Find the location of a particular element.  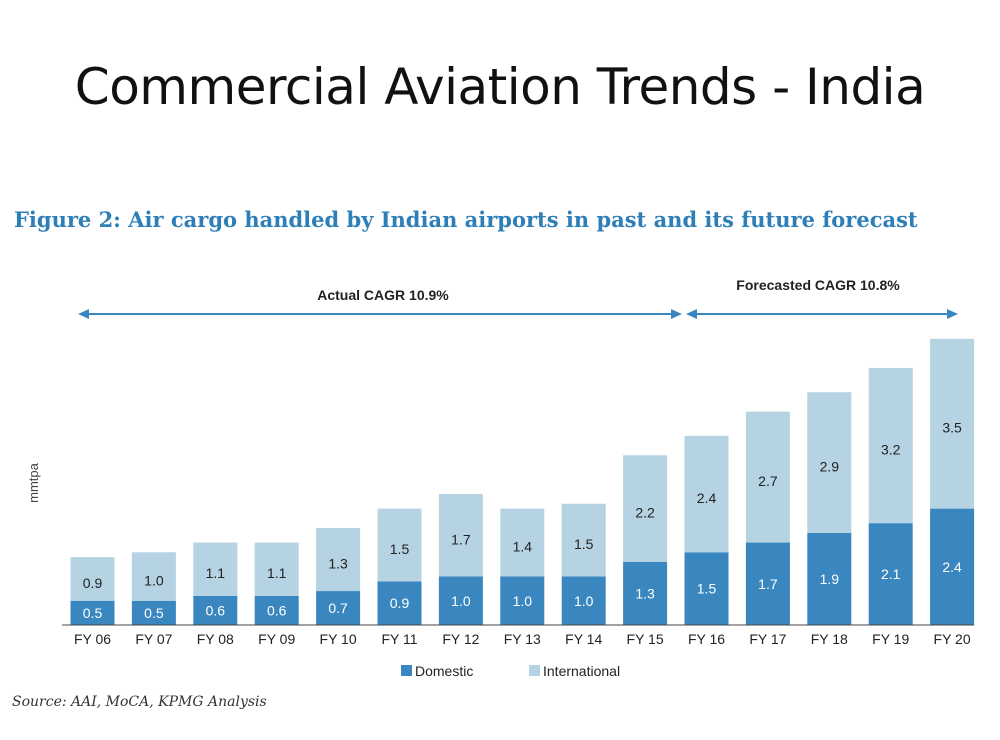

data-label-domestic: 0.9 is located at coordinates (400, 603).